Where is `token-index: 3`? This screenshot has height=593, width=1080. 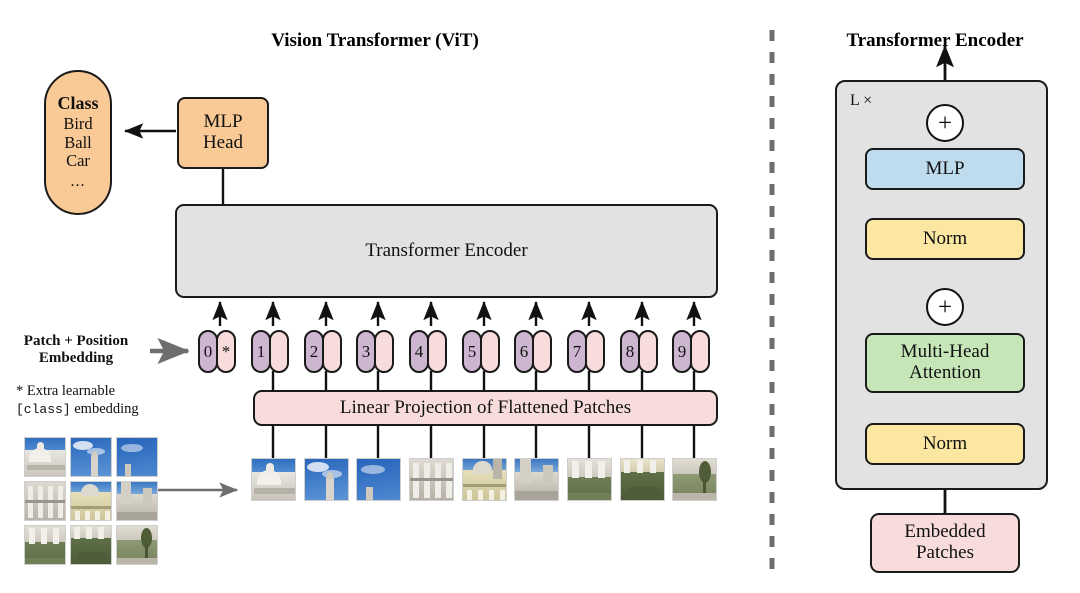 token-index: 3 is located at coordinates (366, 351).